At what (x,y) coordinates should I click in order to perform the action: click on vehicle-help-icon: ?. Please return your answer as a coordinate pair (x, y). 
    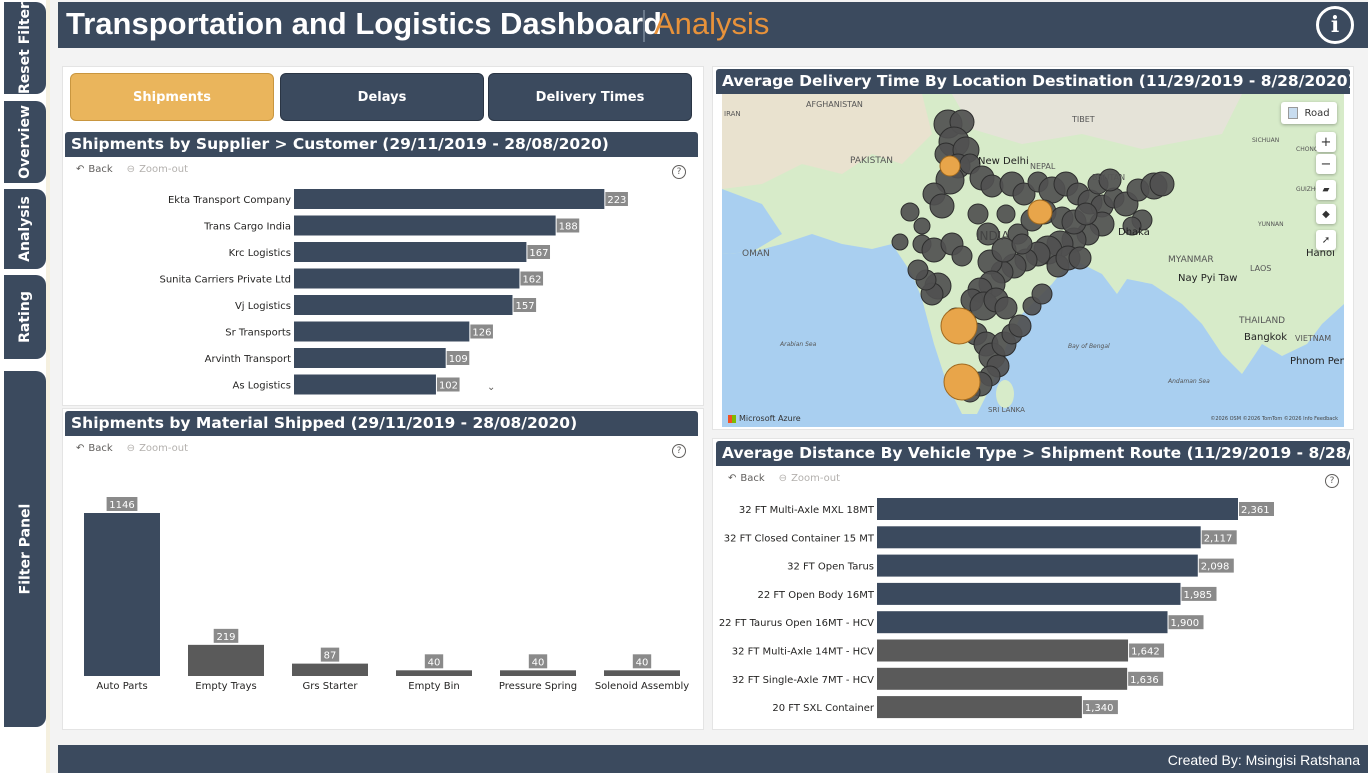
    Looking at the image, I should click on (1332, 481).